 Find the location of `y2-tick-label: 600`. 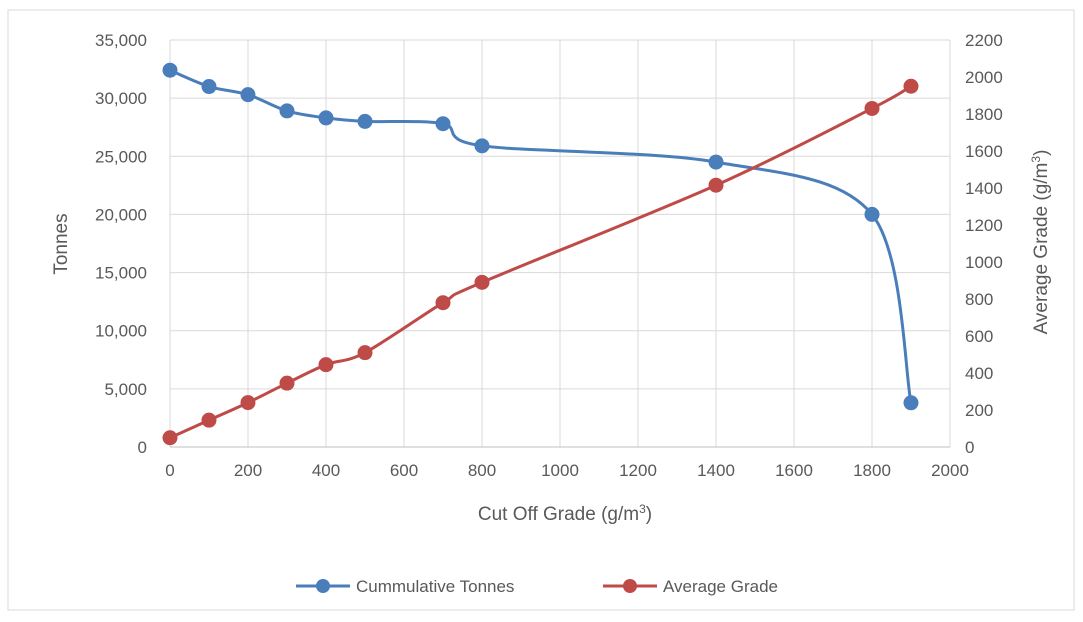

y2-tick-label: 600 is located at coordinates (979, 336).